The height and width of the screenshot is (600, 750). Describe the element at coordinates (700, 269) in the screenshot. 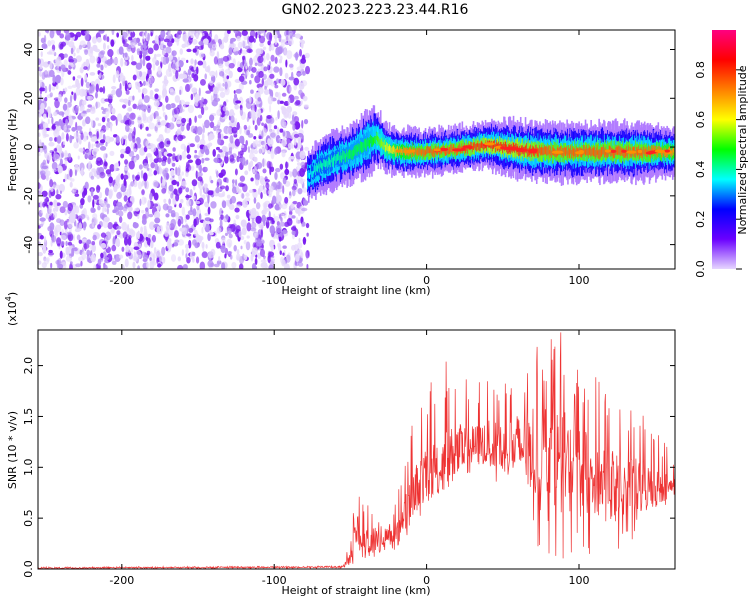

I see `colorbar-tick-label: 0.0` at that location.